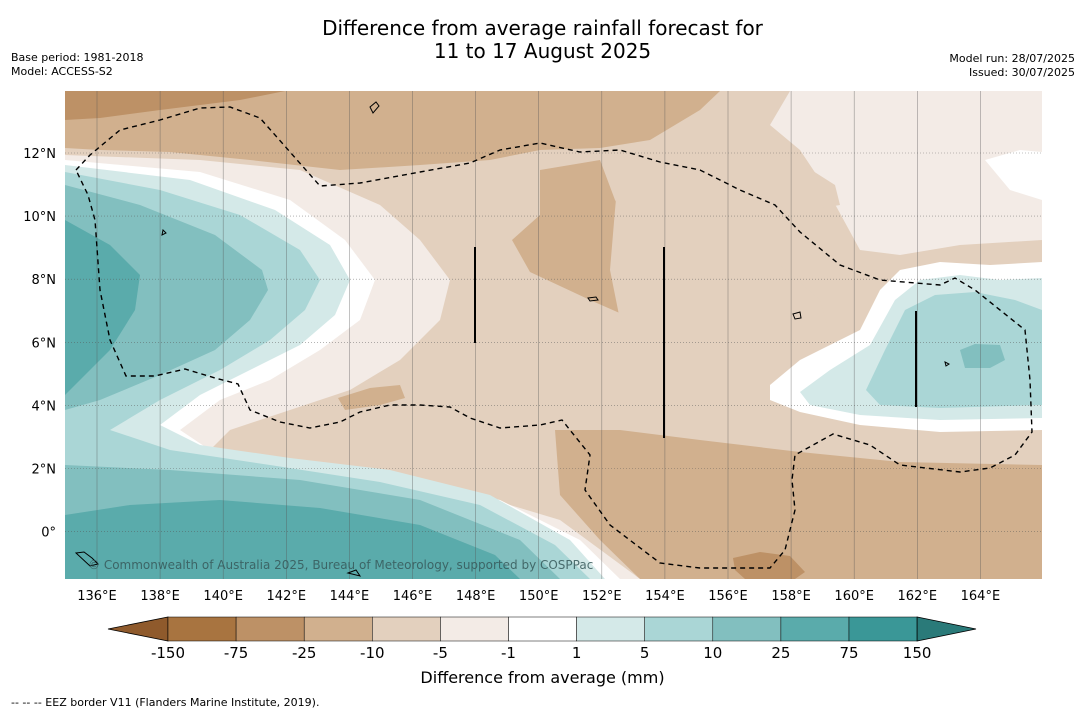  Describe the element at coordinates (854, 596) in the screenshot. I see `lon-tick-label: 160°E` at that location.